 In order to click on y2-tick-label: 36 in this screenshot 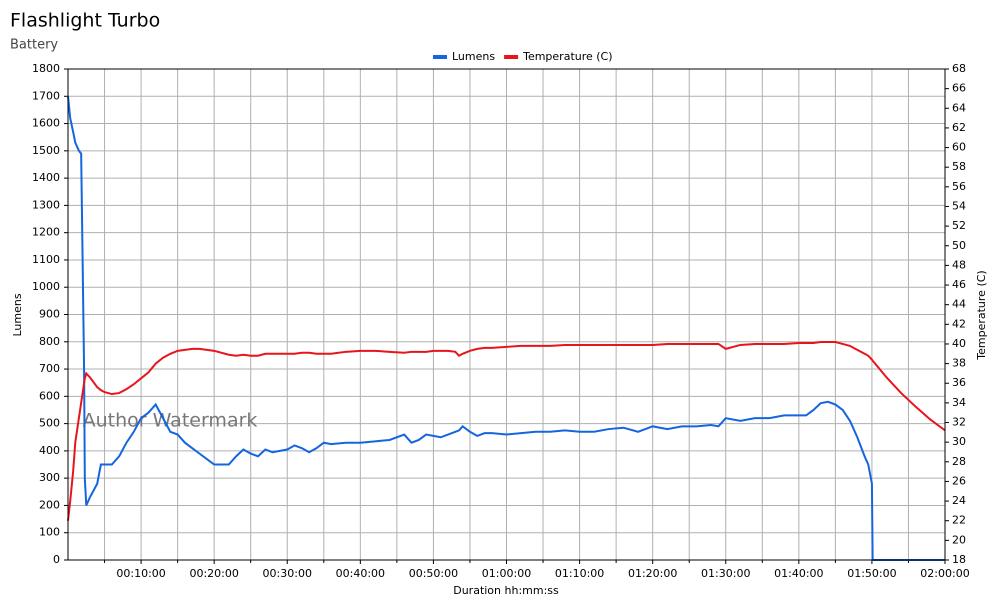, I will do `click(959, 382)`.